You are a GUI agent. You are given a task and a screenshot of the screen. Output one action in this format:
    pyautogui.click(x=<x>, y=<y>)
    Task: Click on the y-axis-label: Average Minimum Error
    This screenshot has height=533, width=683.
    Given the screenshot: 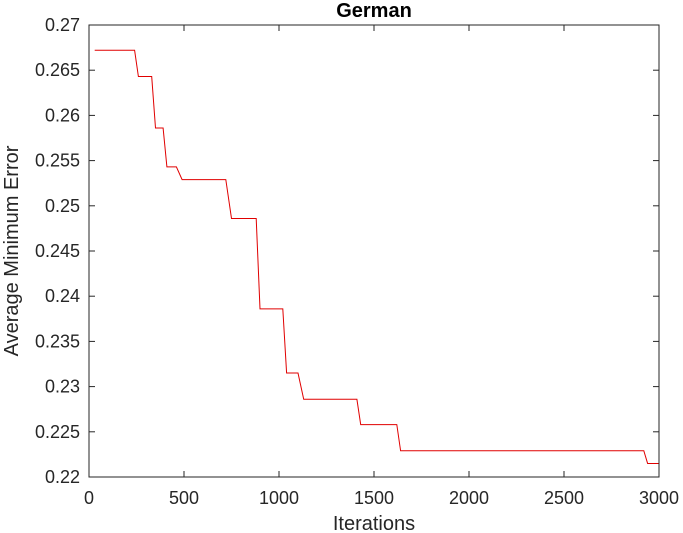 What is the action you would take?
    pyautogui.click(x=12, y=250)
    